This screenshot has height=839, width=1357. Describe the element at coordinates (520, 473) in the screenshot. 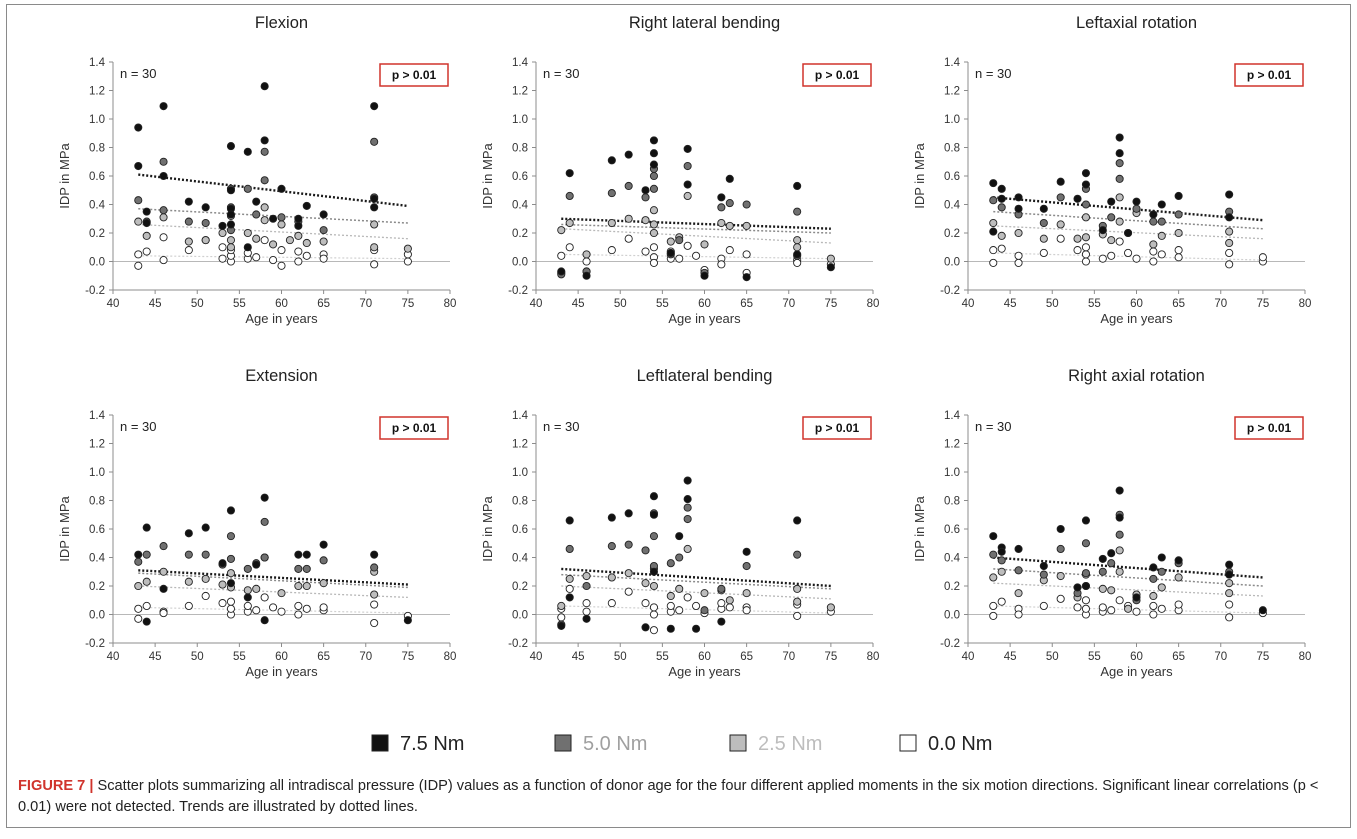

I see `y-tick-label: 1.0` at that location.